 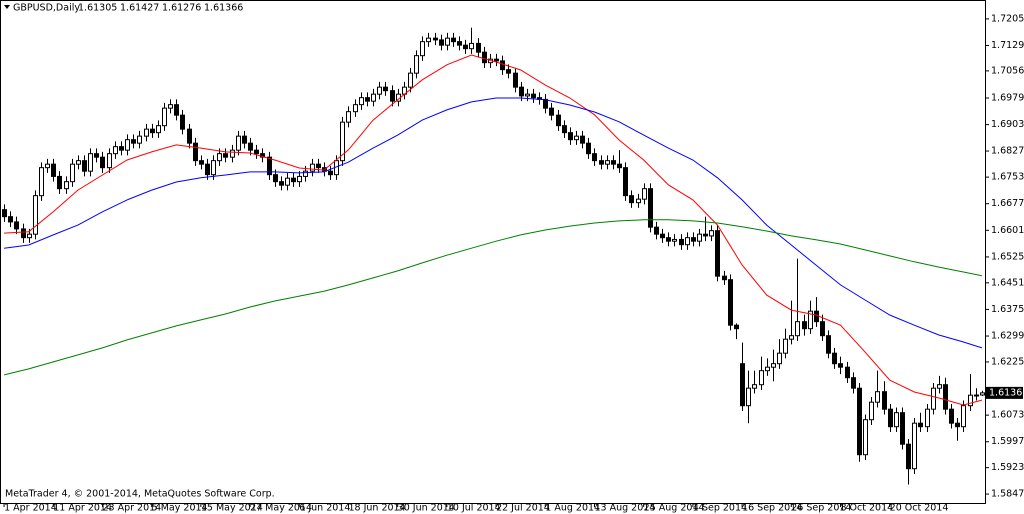 I want to click on x-tick-label: 22 Jul 2014, so click(x=523, y=508).